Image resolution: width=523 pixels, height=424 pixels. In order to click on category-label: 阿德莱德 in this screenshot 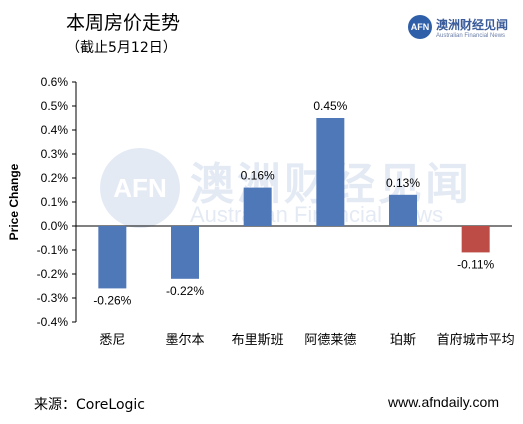, I will do `click(330, 340)`.